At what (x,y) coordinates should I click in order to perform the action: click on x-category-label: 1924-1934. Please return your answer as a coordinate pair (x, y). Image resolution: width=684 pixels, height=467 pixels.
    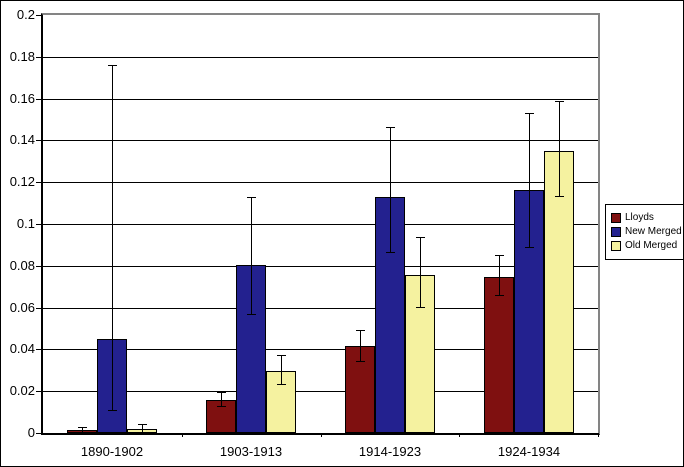
    Looking at the image, I should click on (529, 451).